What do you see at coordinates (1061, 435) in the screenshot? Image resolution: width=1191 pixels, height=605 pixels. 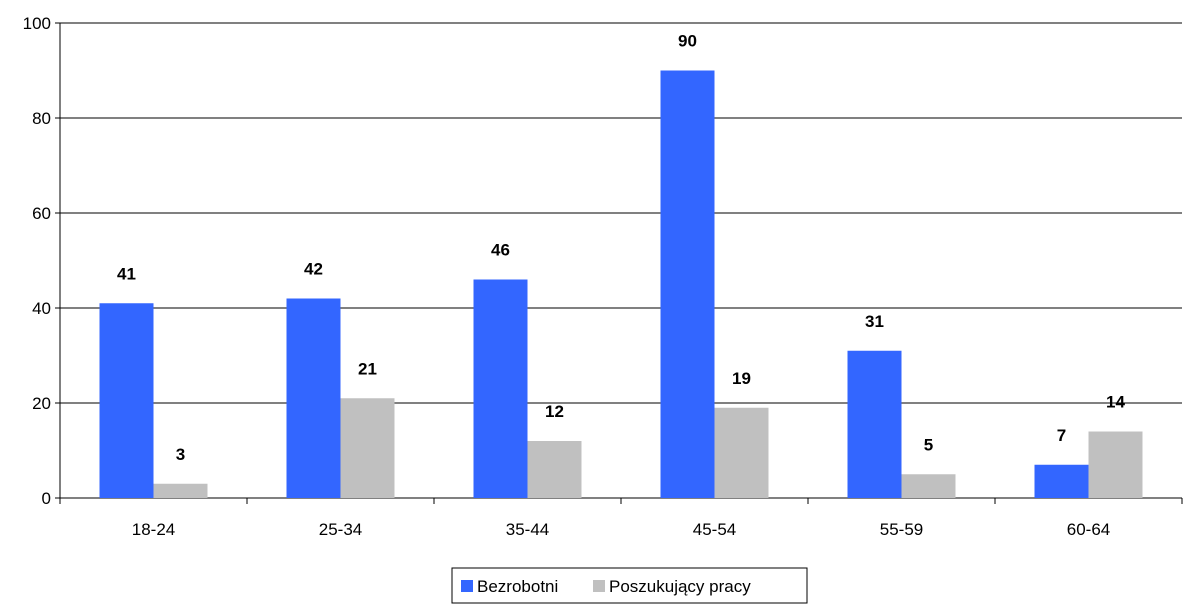 I see `data-label: 7` at bounding box center [1061, 435].